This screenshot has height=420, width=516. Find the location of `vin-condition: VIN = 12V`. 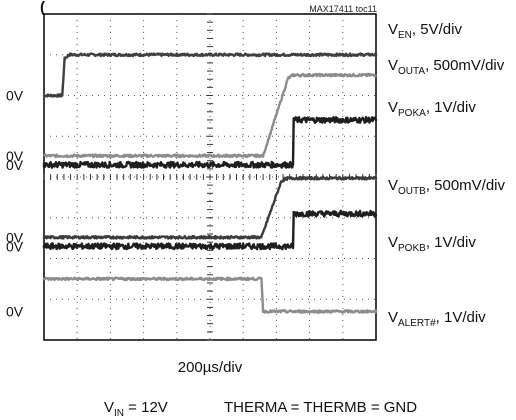

vin-condition: VIN = 12V is located at coordinates (136, 409).